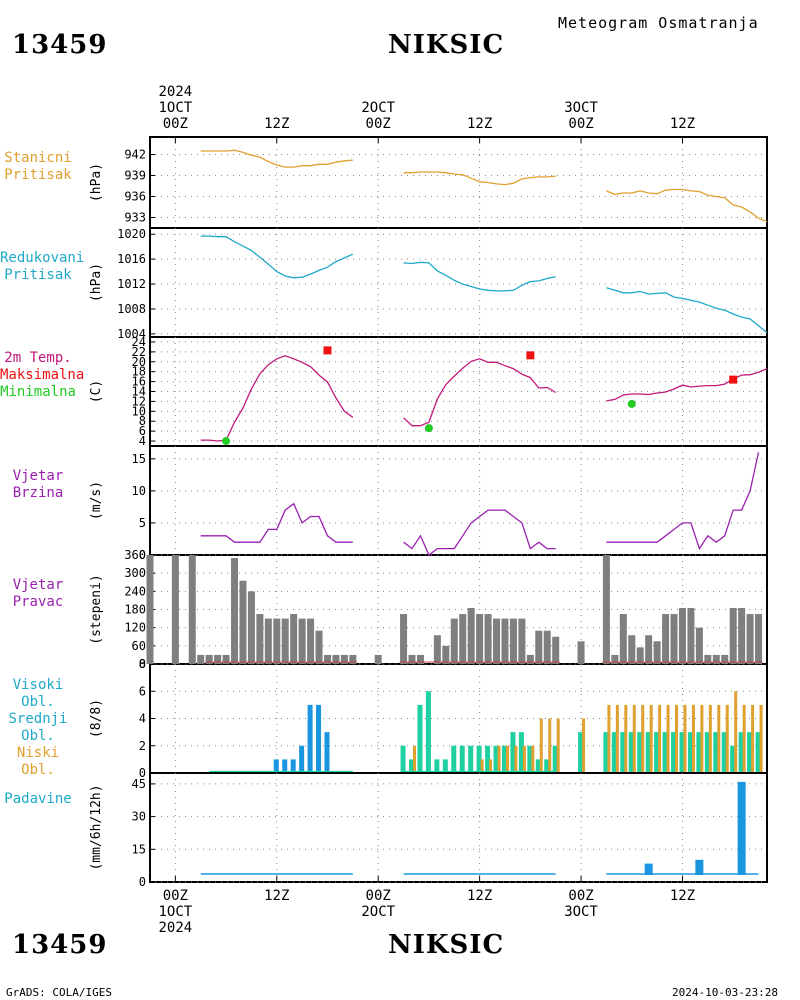  What do you see at coordinates (135, 628) in the screenshot?
I see `y-tick-label: 120` at bounding box center [135, 628].